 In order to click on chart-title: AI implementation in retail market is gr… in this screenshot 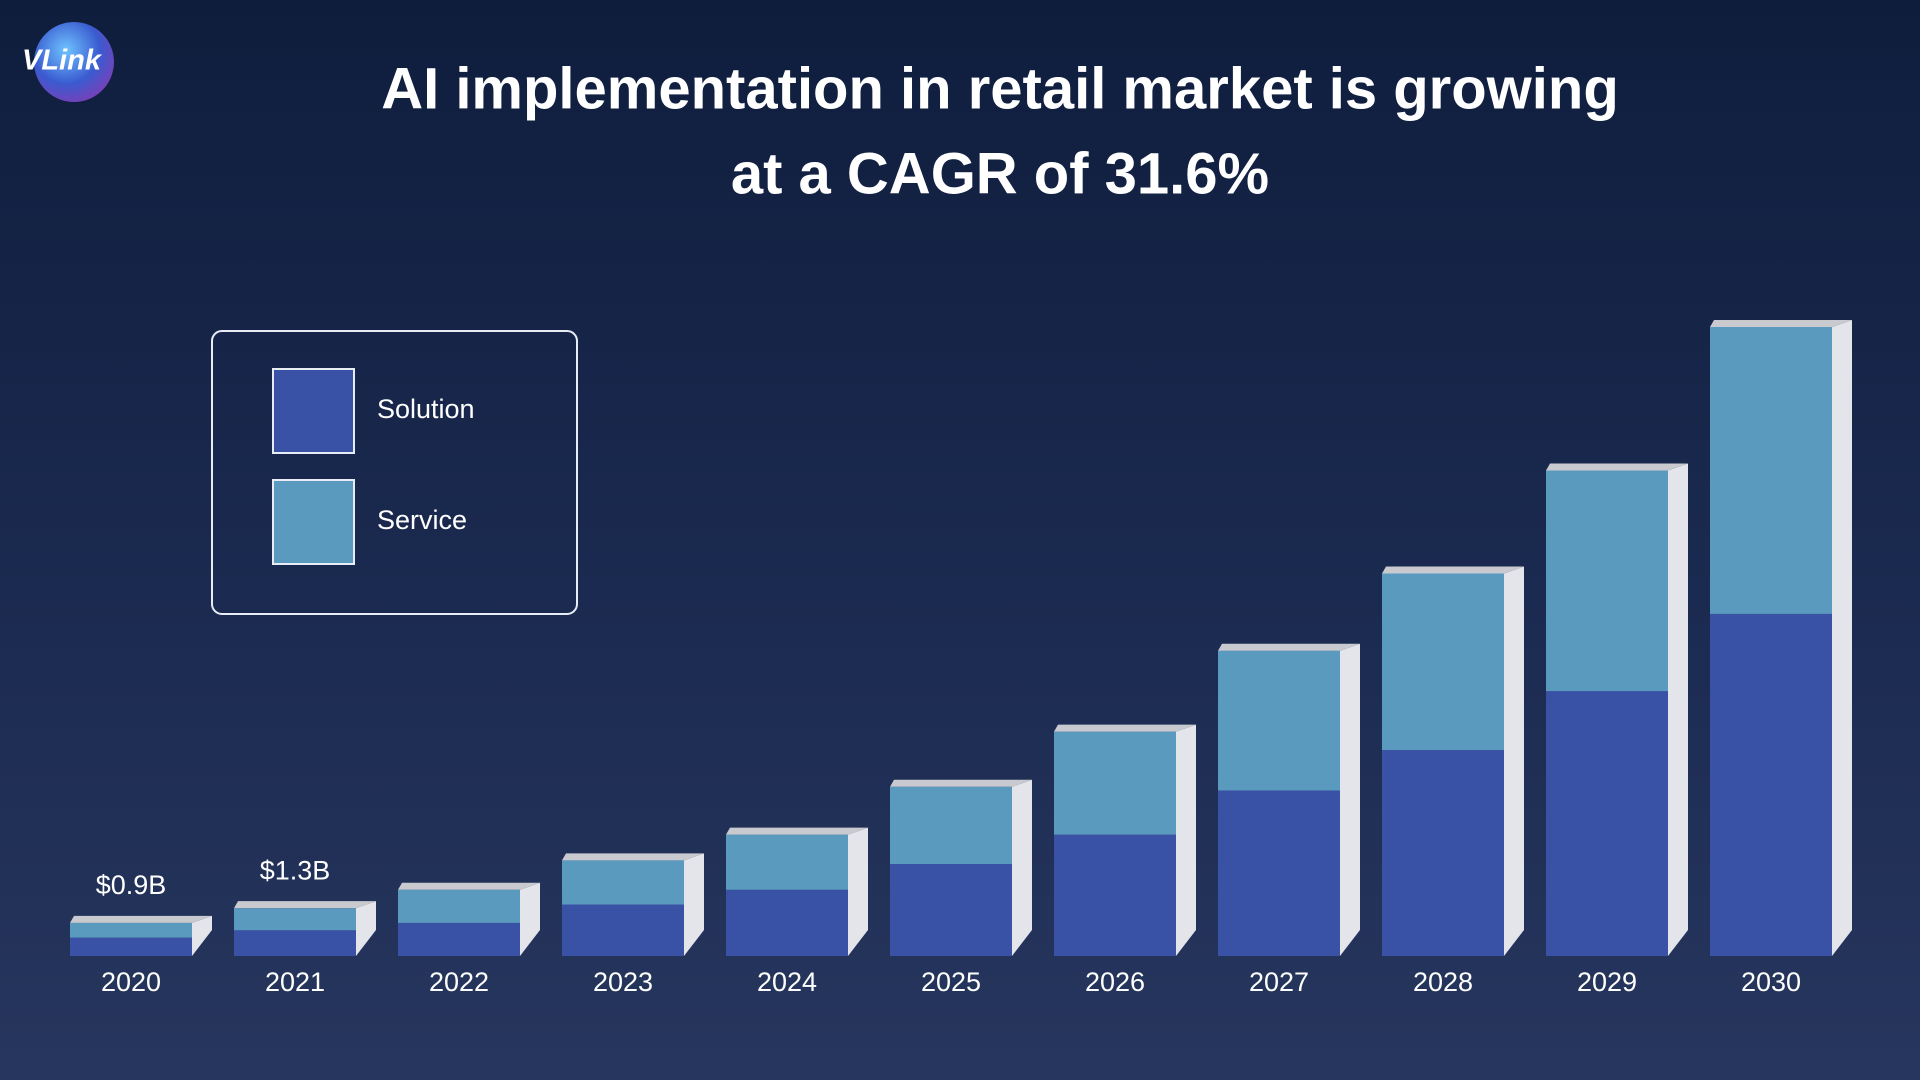, I will do `click(1000, 88)`.